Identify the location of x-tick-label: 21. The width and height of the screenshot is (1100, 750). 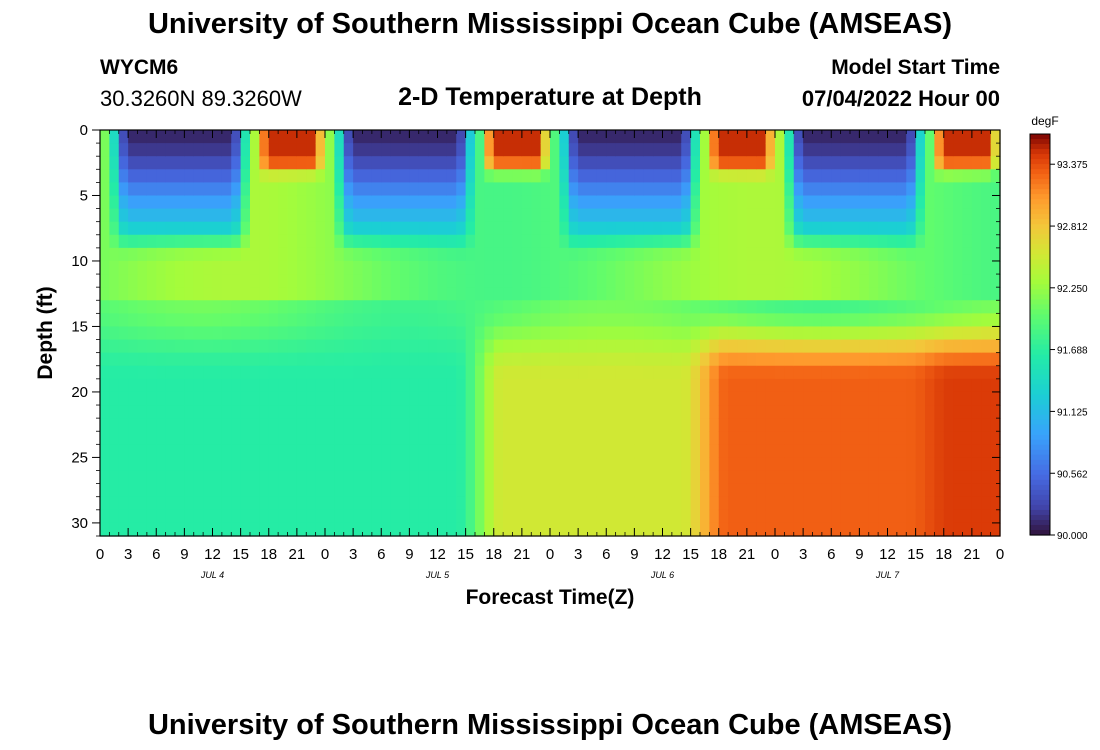
(522, 554).